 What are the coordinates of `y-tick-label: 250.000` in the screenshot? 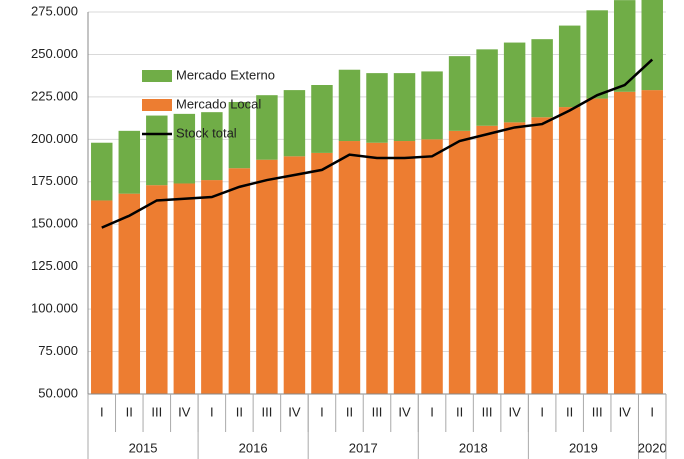 It's located at (54, 53).